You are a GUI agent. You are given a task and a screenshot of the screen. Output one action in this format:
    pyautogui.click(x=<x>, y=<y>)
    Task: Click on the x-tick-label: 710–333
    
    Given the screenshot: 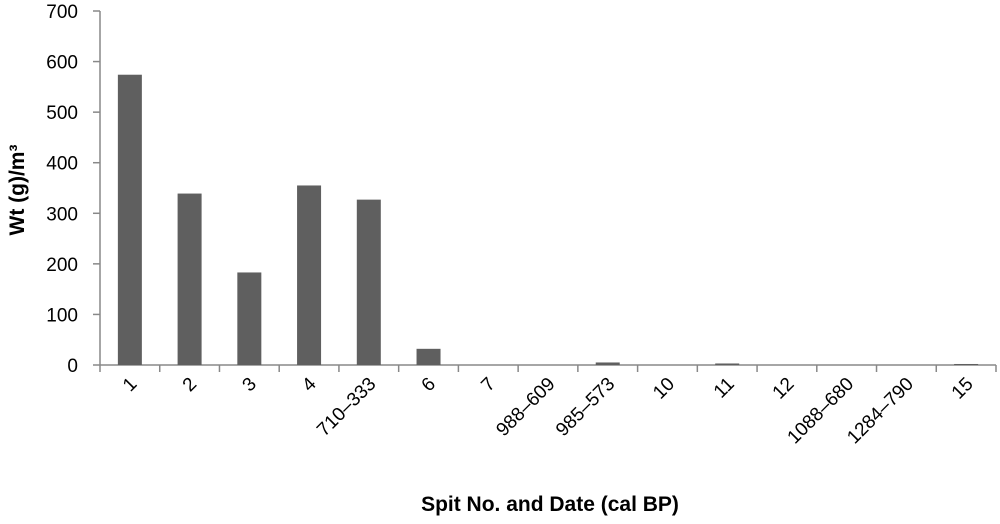 What is the action you would take?
    pyautogui.click(x=346, y=407)
    